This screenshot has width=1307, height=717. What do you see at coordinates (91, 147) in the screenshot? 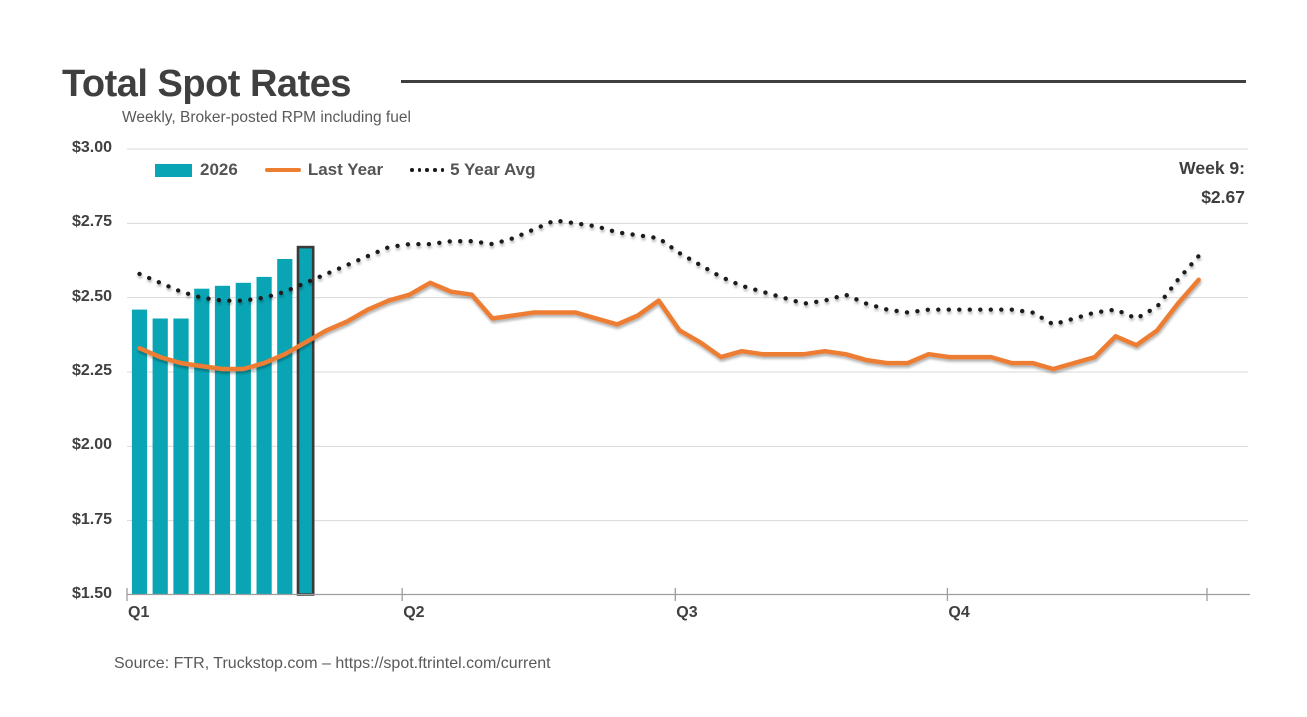
I see `y-axis-label: $3.00` at bounding box center [91, 147].